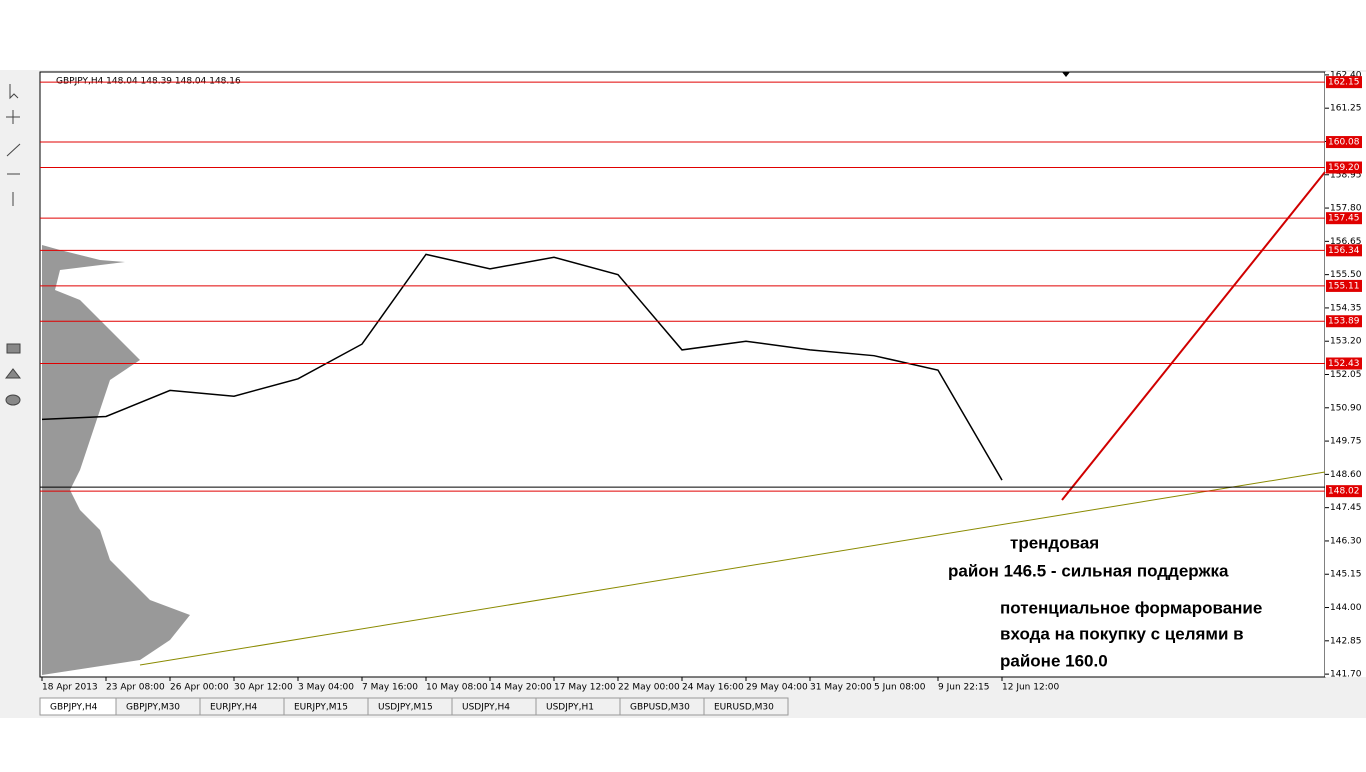 This screenshot has height=772, width=1366. I want to click on level-label: 157.45, so click(1344, 219).